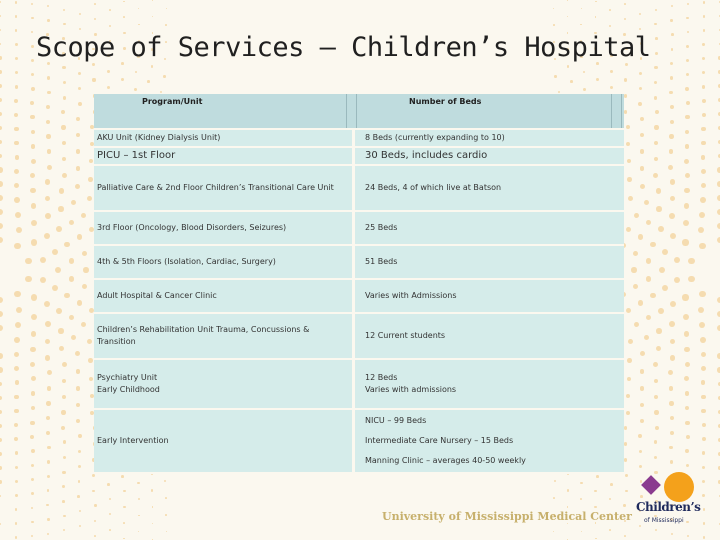 The height and width of the screenshot is (540, 720). What do you see at coordinates (381, 261) in the screenshot?
I see `beds-text: 51 Beds` at bounding box center [381, 261].